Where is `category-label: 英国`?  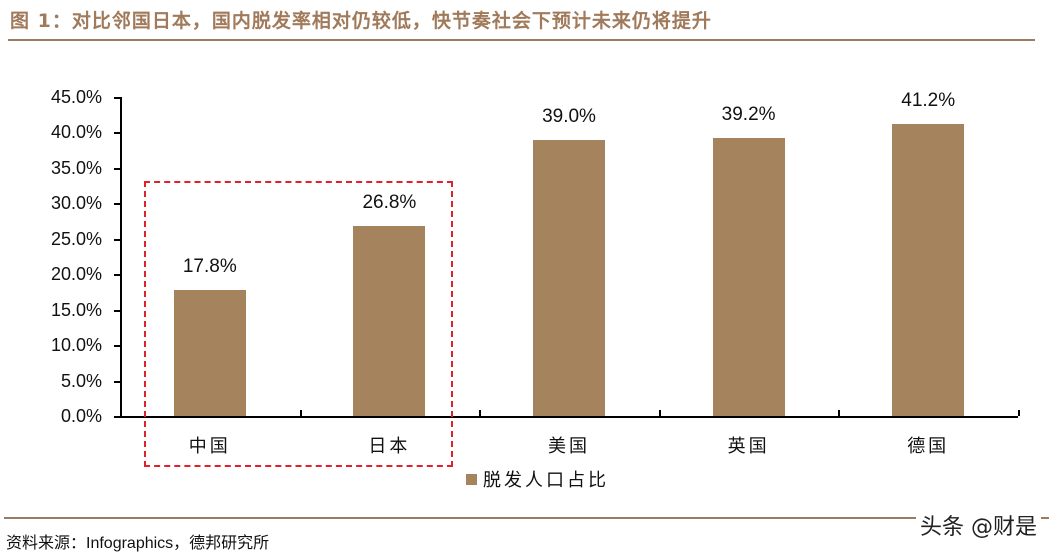
category-label: 英国 is located at coordinates (748, 446).